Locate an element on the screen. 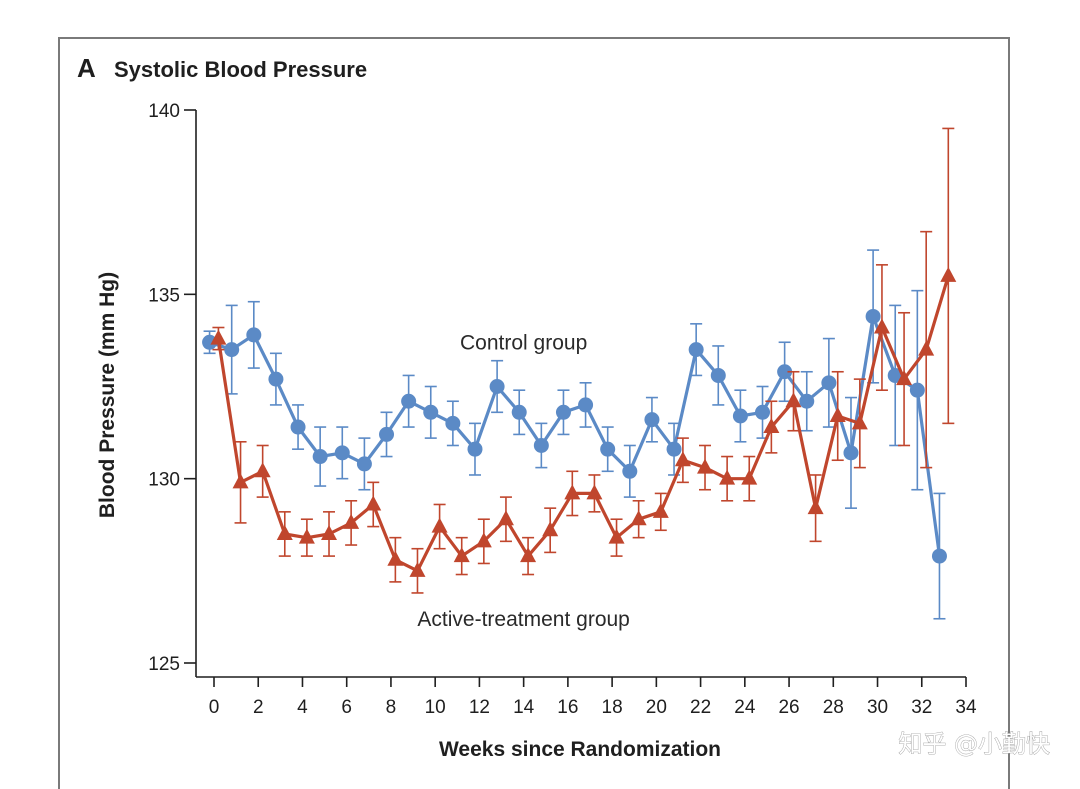 This screenshot has height=789, width=1080. active-treatment-group-label: Active-treatment group is located at coordinates (523, 619).